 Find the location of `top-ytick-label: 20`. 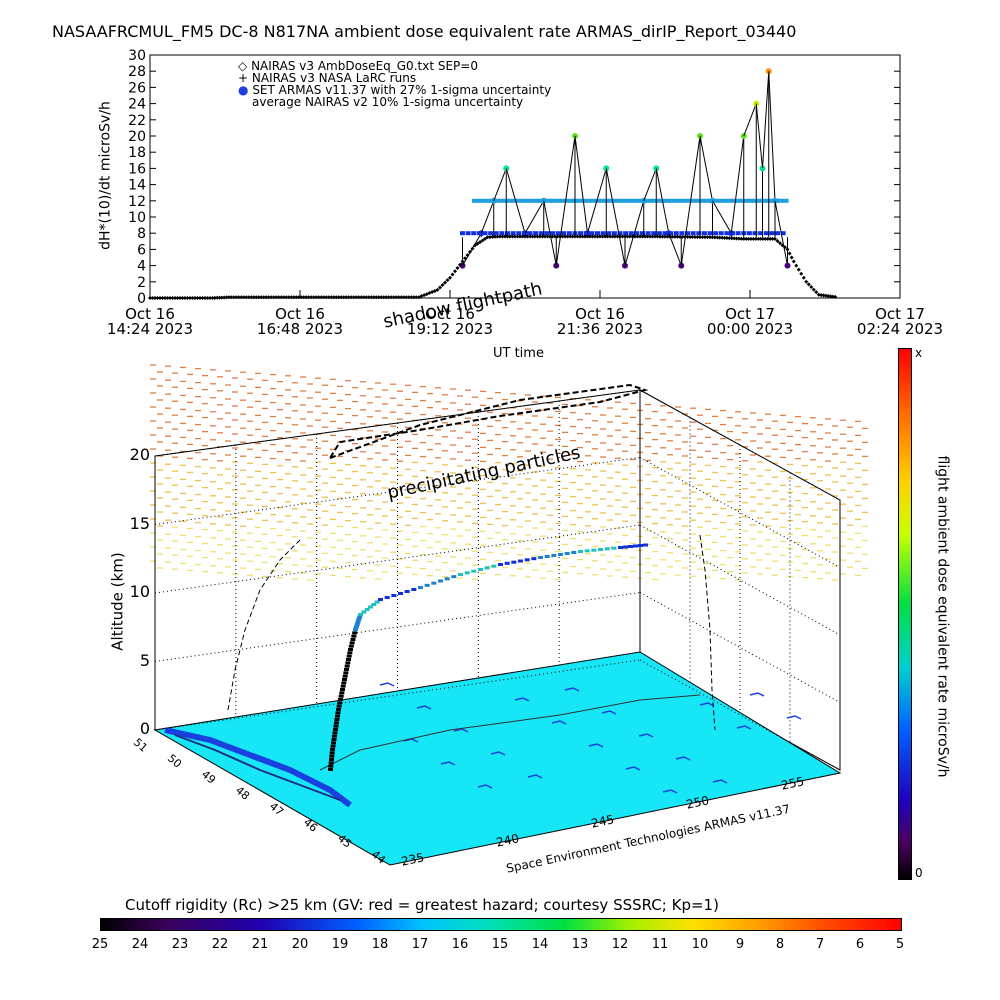

top-ytick-label: 20 is located at coordinates (137, 137).